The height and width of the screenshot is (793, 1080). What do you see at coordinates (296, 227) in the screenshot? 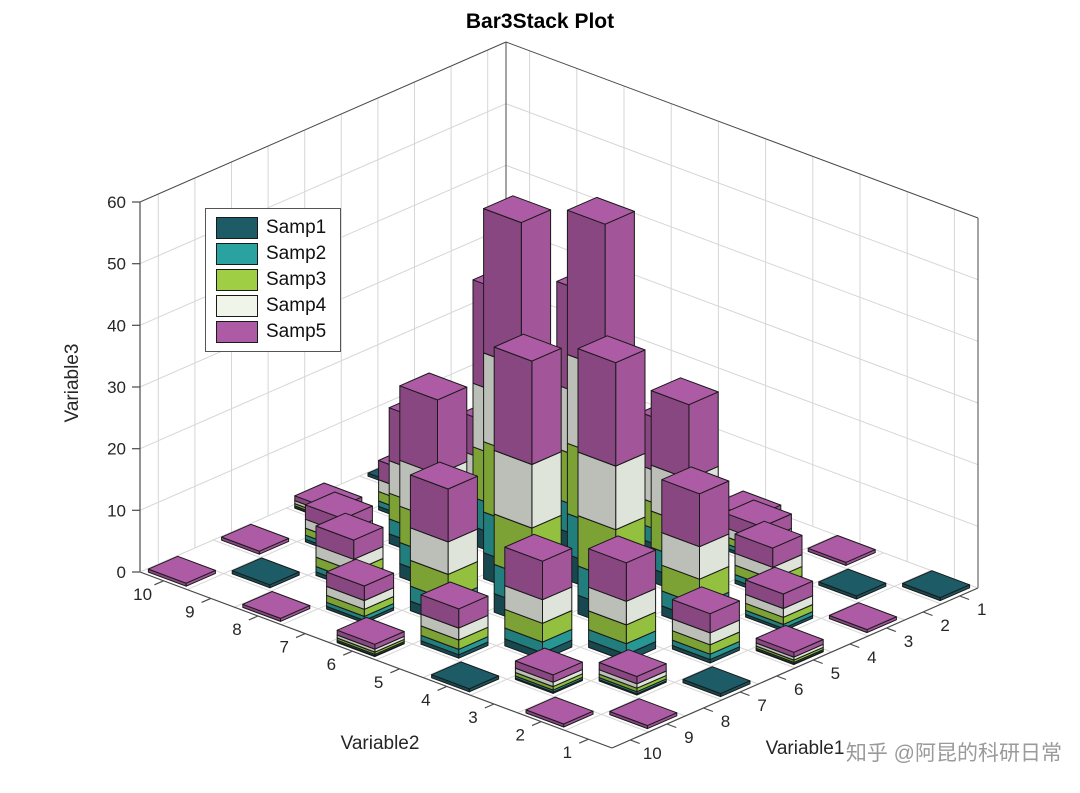
I see `legend-label: Samp1` at bounding box center [296, 227].